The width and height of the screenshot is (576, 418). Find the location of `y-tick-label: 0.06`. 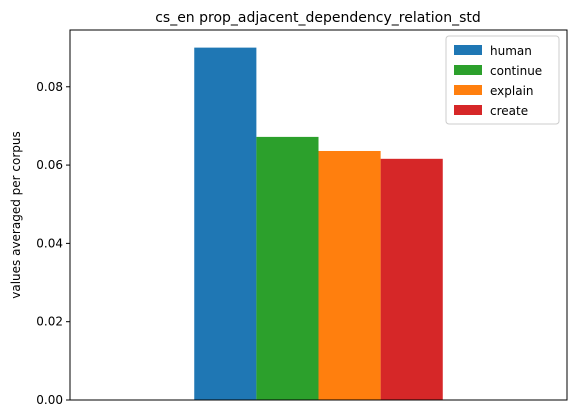

y-tick-label: 0.06 is located at coordinates (49, 165).